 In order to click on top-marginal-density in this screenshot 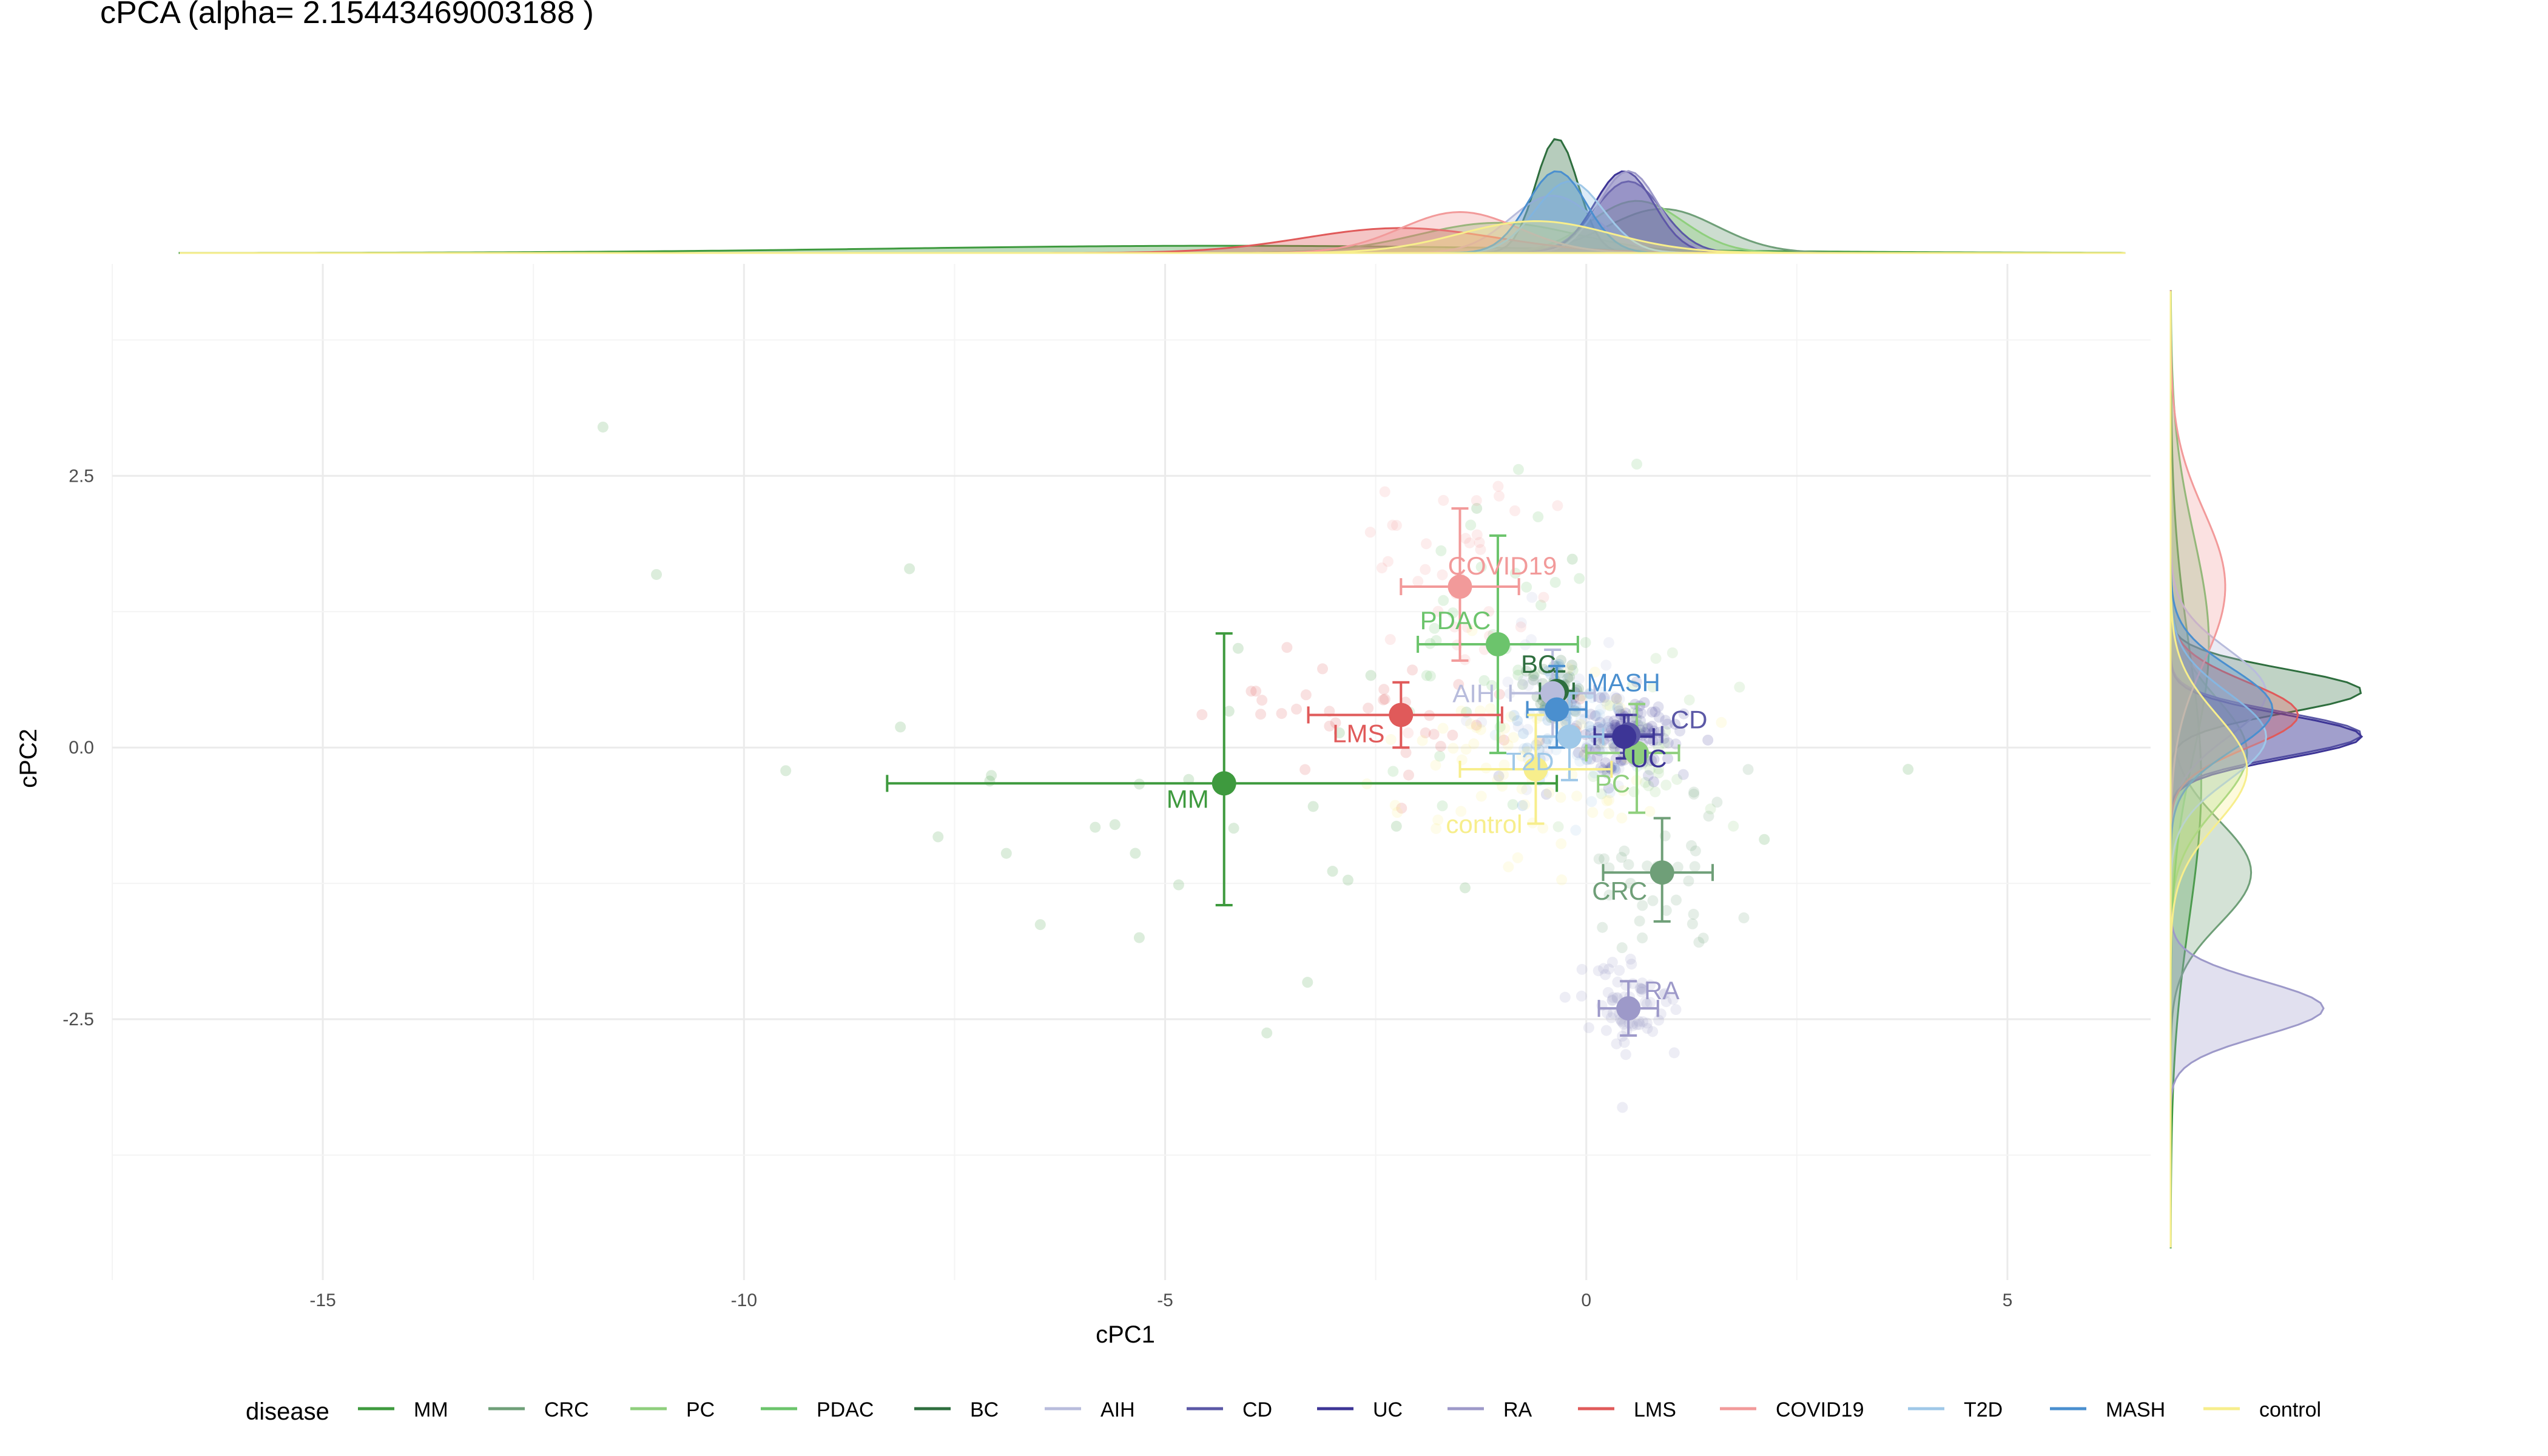, I will do `click(1152, 196)`.